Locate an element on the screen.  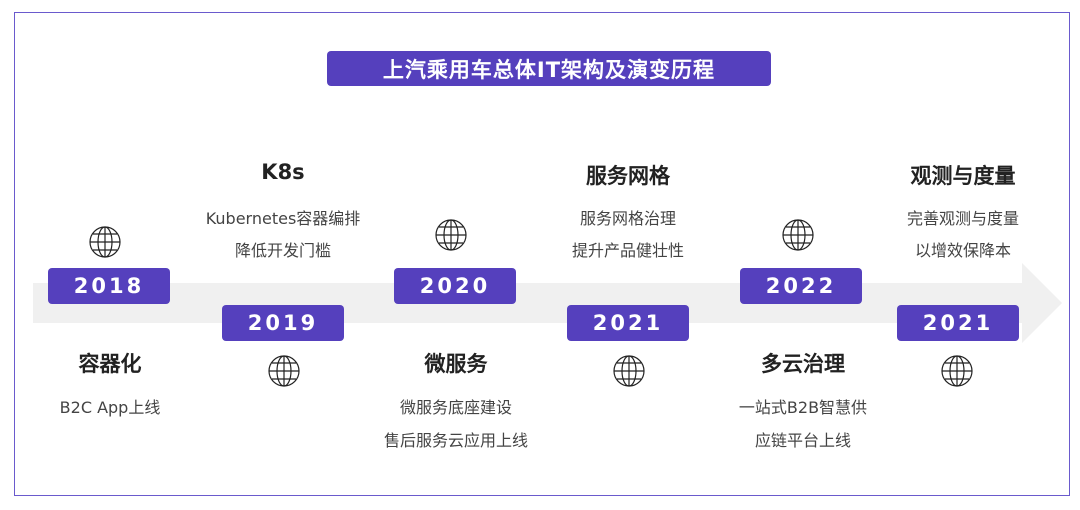
milestone-line: 服务网格治理 is located at coordinates (627, 218).